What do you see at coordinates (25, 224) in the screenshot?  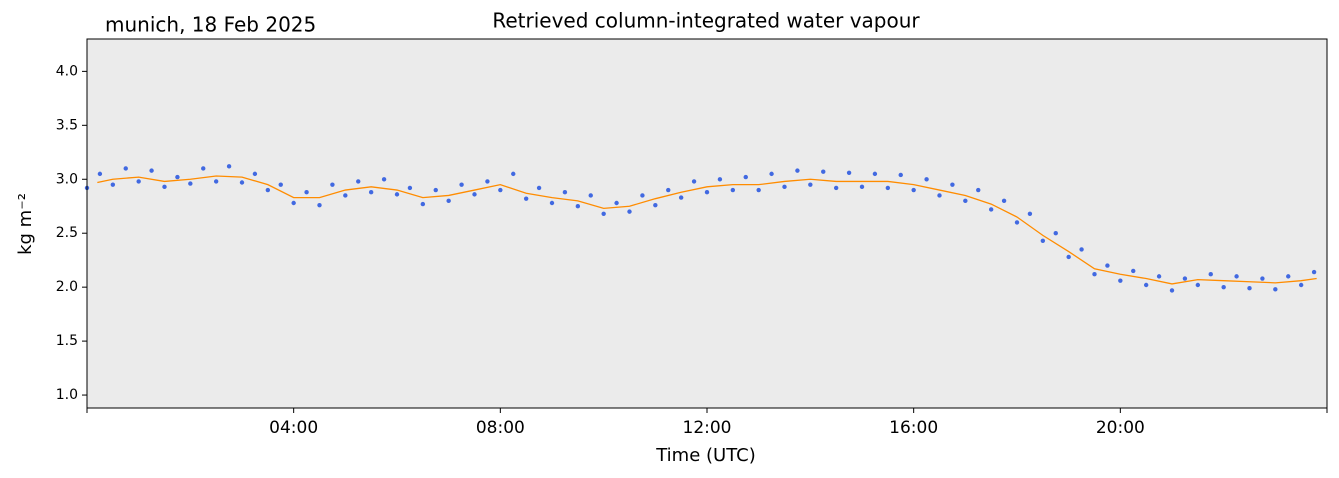 I see `y-axis-label: kg m⁻²` at bounding box center [25, 224].